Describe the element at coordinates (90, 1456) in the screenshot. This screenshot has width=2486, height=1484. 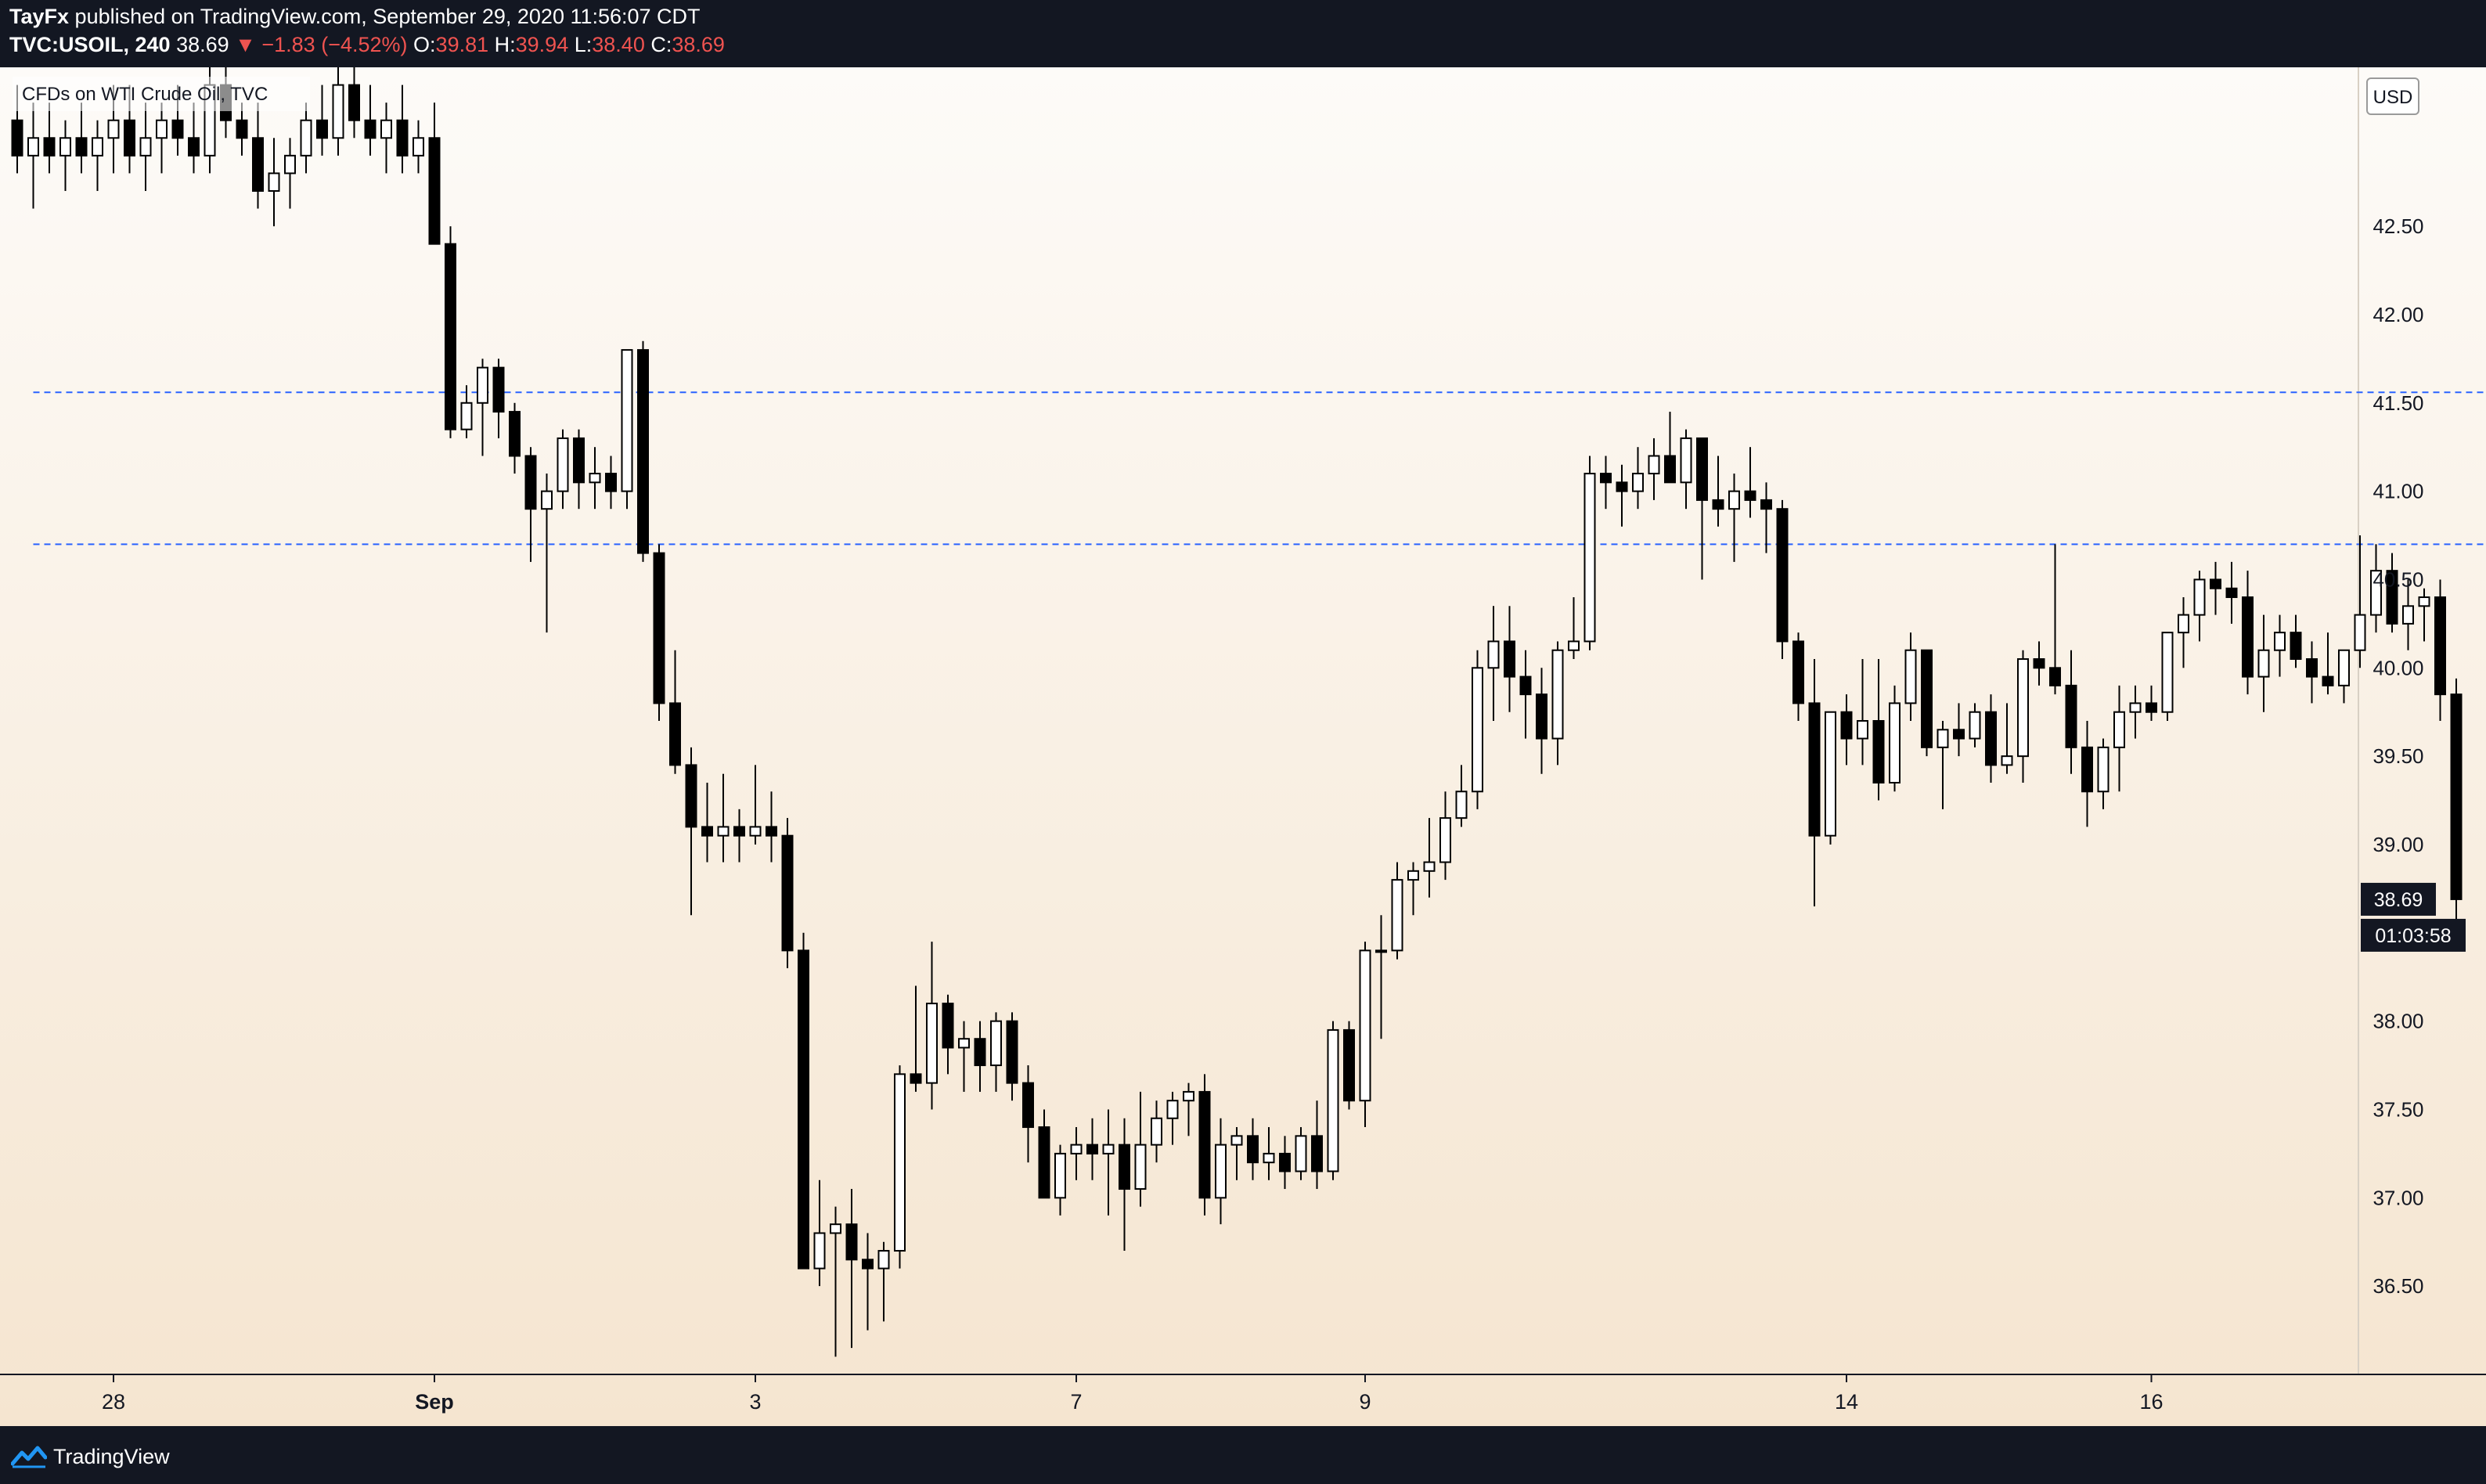
I see `tradingview-brand: TradingView` at that location.